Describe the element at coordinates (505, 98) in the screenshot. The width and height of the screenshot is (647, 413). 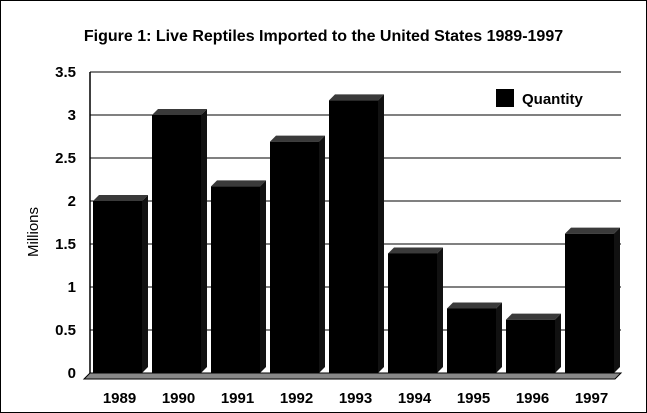
I see `legend-swatch` at that location.